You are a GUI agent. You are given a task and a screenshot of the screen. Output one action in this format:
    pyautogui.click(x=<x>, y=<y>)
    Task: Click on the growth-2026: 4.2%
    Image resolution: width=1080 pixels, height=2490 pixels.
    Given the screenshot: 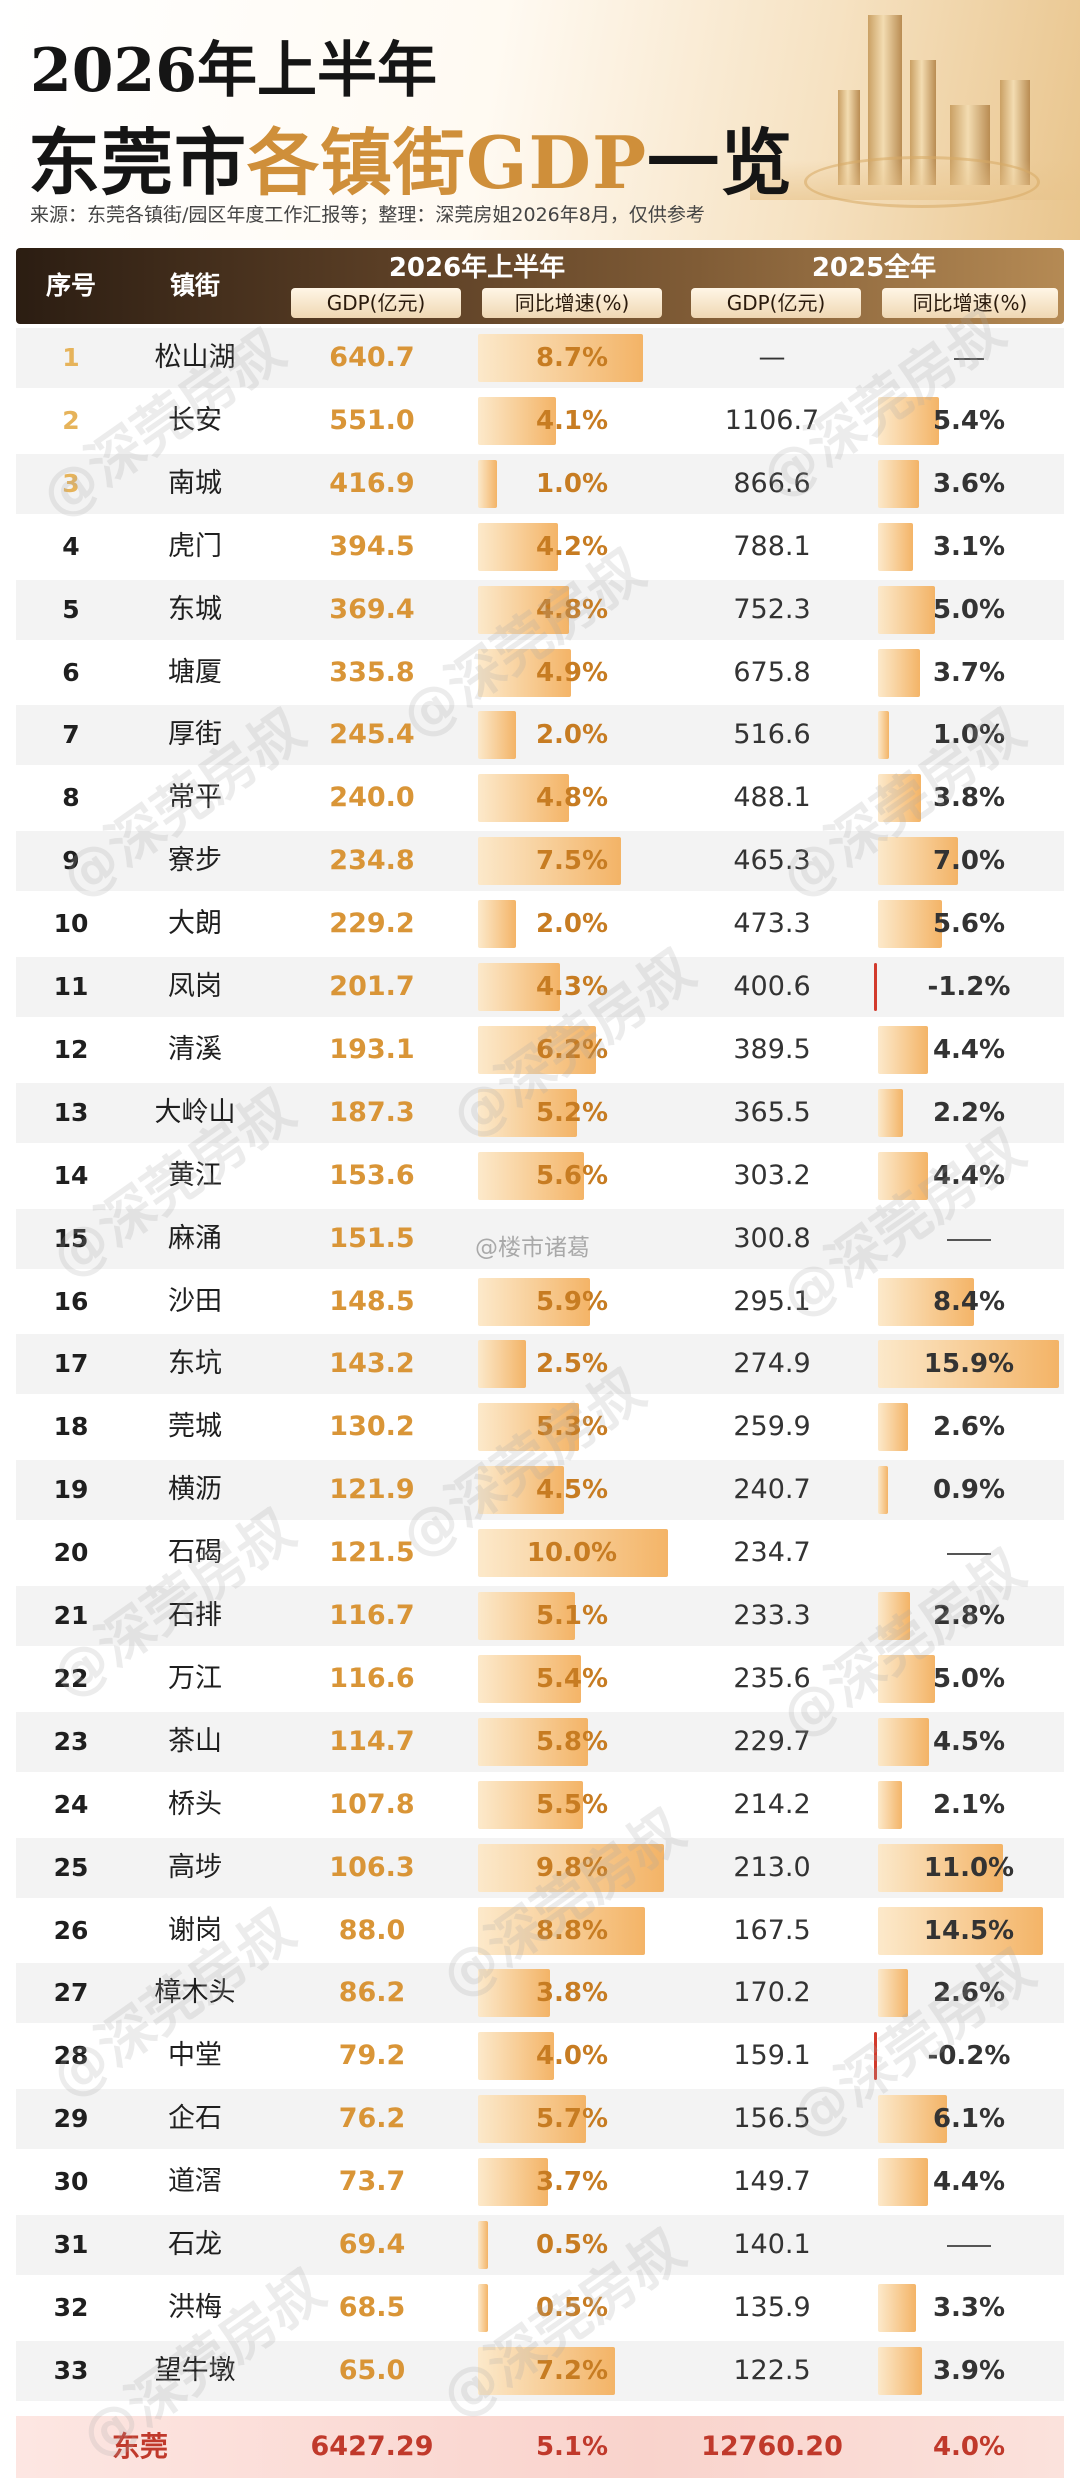 What is the action you would take?
    pyautogui.click(x=572, y=547)
    